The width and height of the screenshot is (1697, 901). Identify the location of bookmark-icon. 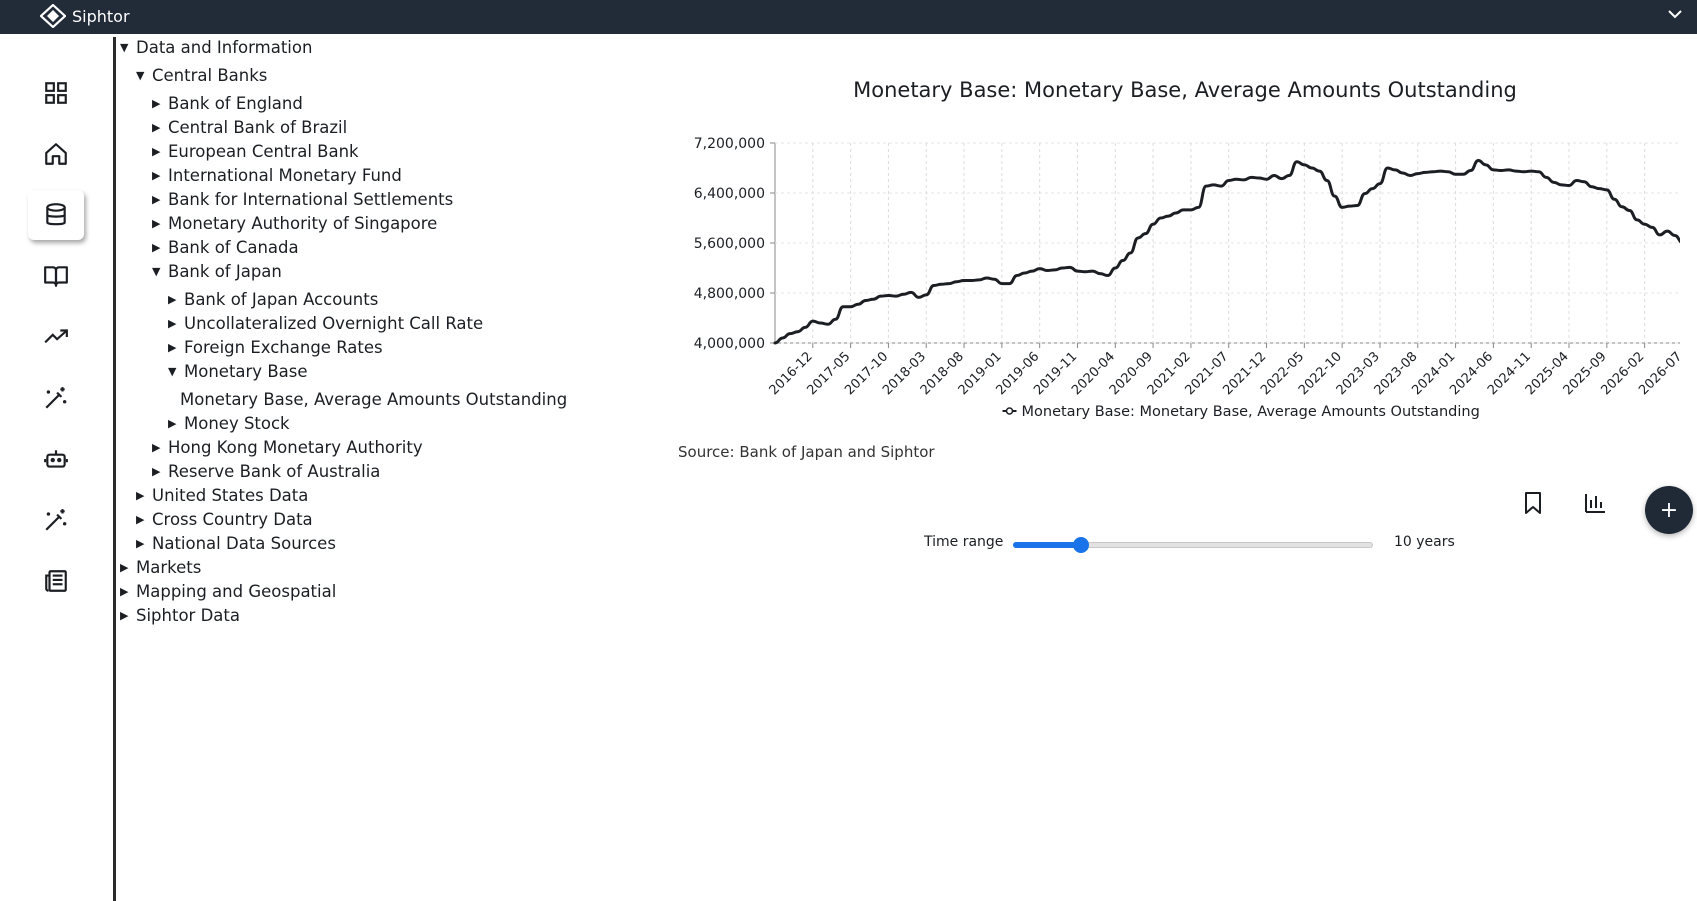
(1533, 503).